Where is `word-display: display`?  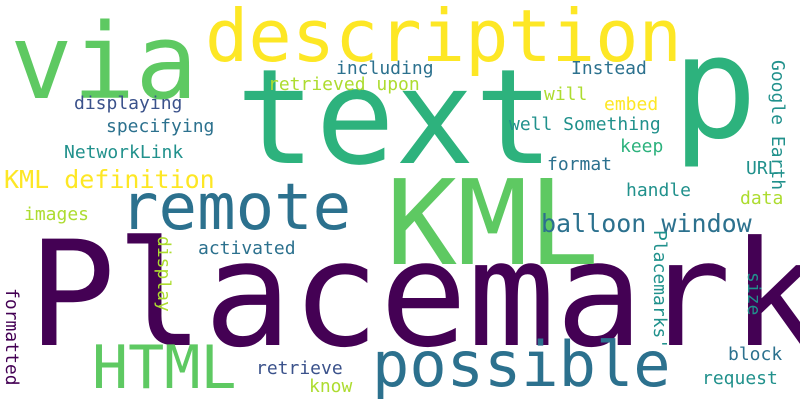 word-display: display is located at coordinates (163, 274).